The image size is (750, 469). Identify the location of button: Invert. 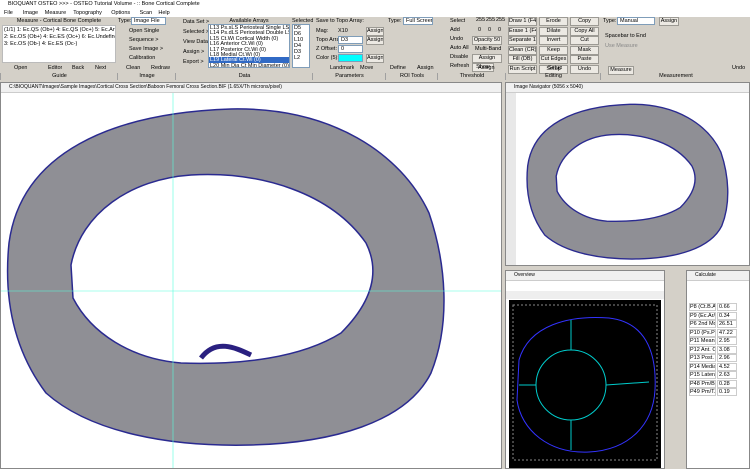
(553, 40).